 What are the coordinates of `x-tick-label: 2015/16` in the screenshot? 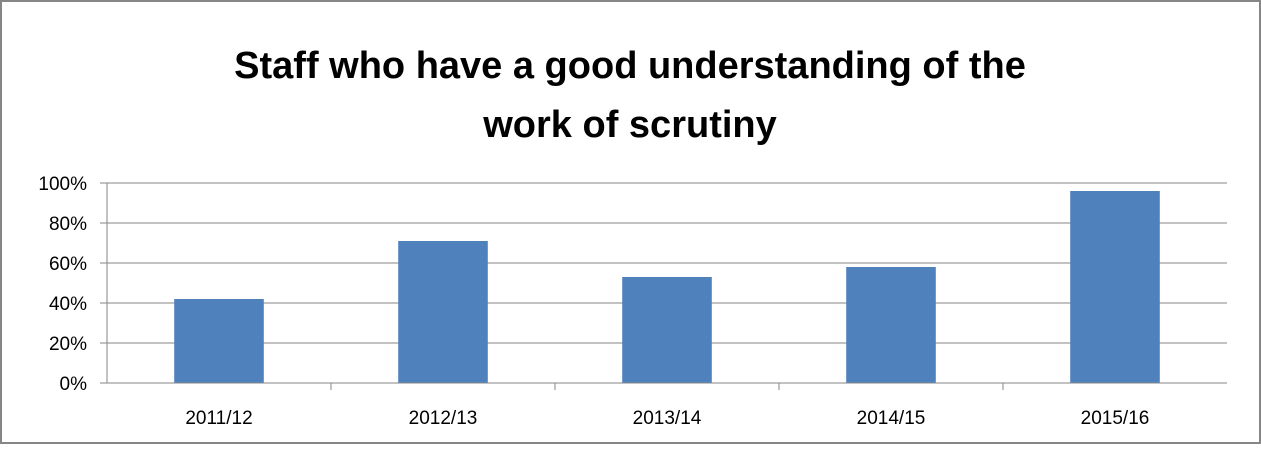 It's located at (1115, 418).